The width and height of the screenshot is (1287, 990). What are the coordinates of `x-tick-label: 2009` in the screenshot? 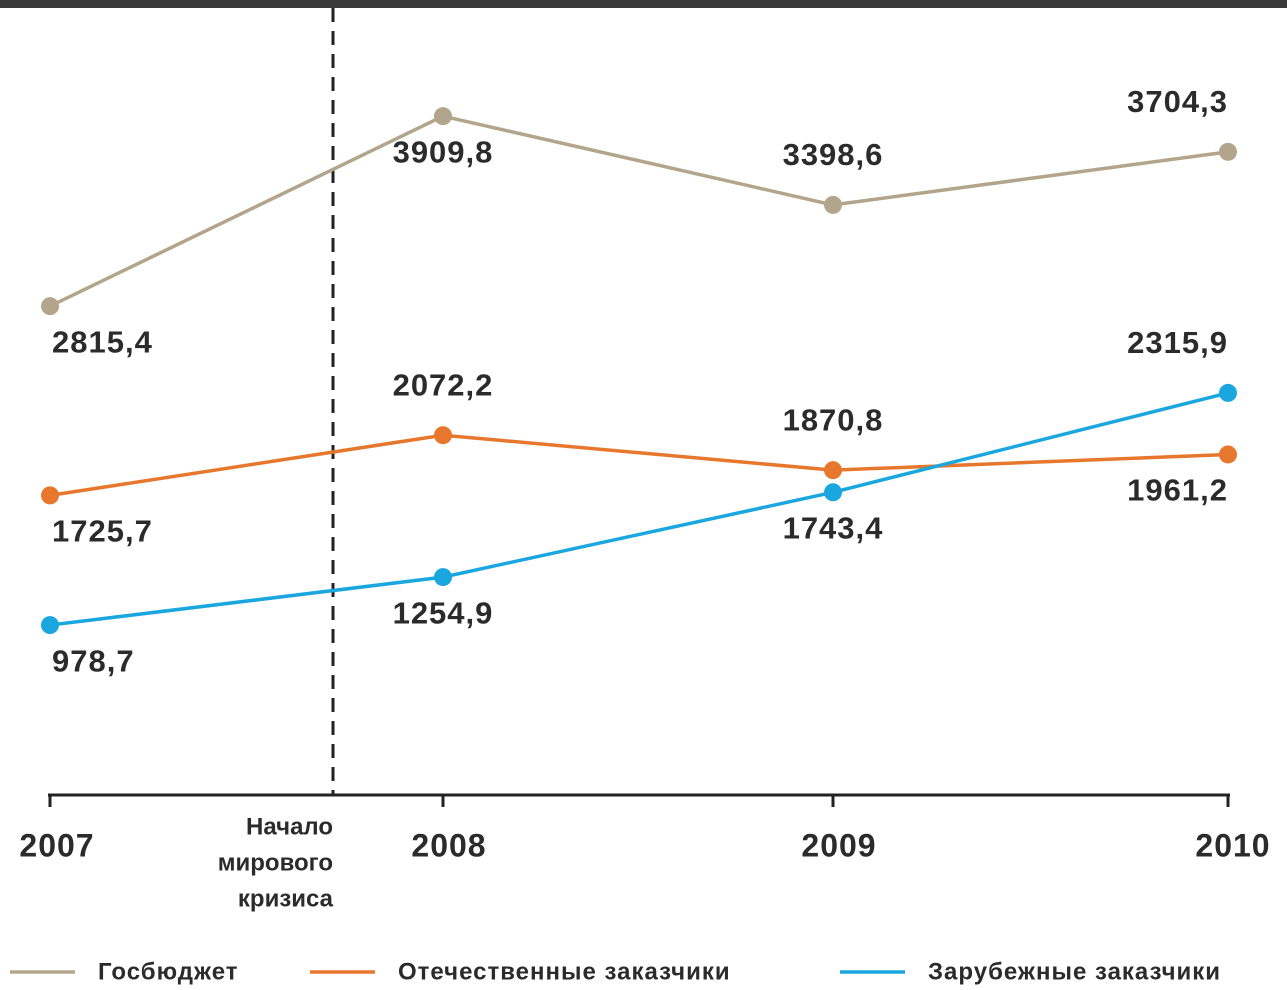 It's located at (838, 845).